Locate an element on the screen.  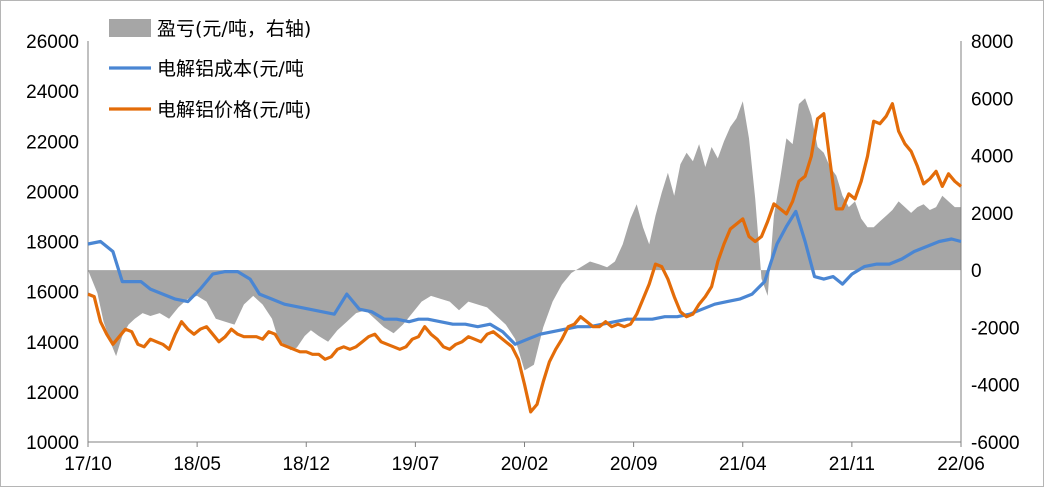
y-left-tick-label: 18000 is located at coordinates (52, 243).